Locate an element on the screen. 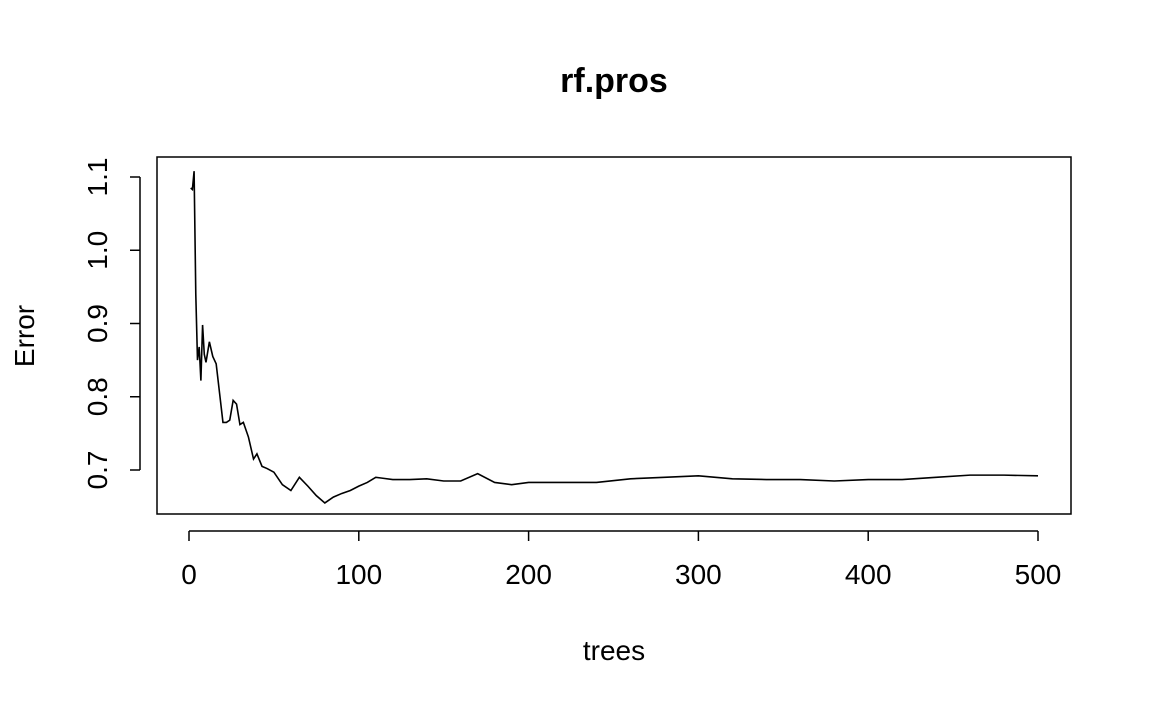  x-tick-label: 200 is located at coordinates (528, 574).